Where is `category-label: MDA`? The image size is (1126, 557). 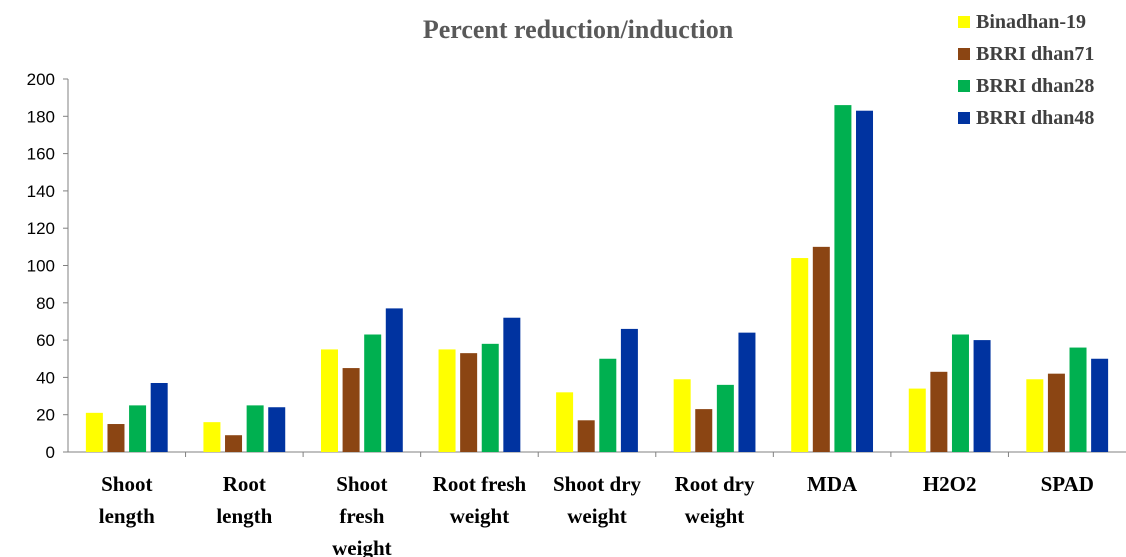 category-label: MDA is located at coordinates (832, 484).